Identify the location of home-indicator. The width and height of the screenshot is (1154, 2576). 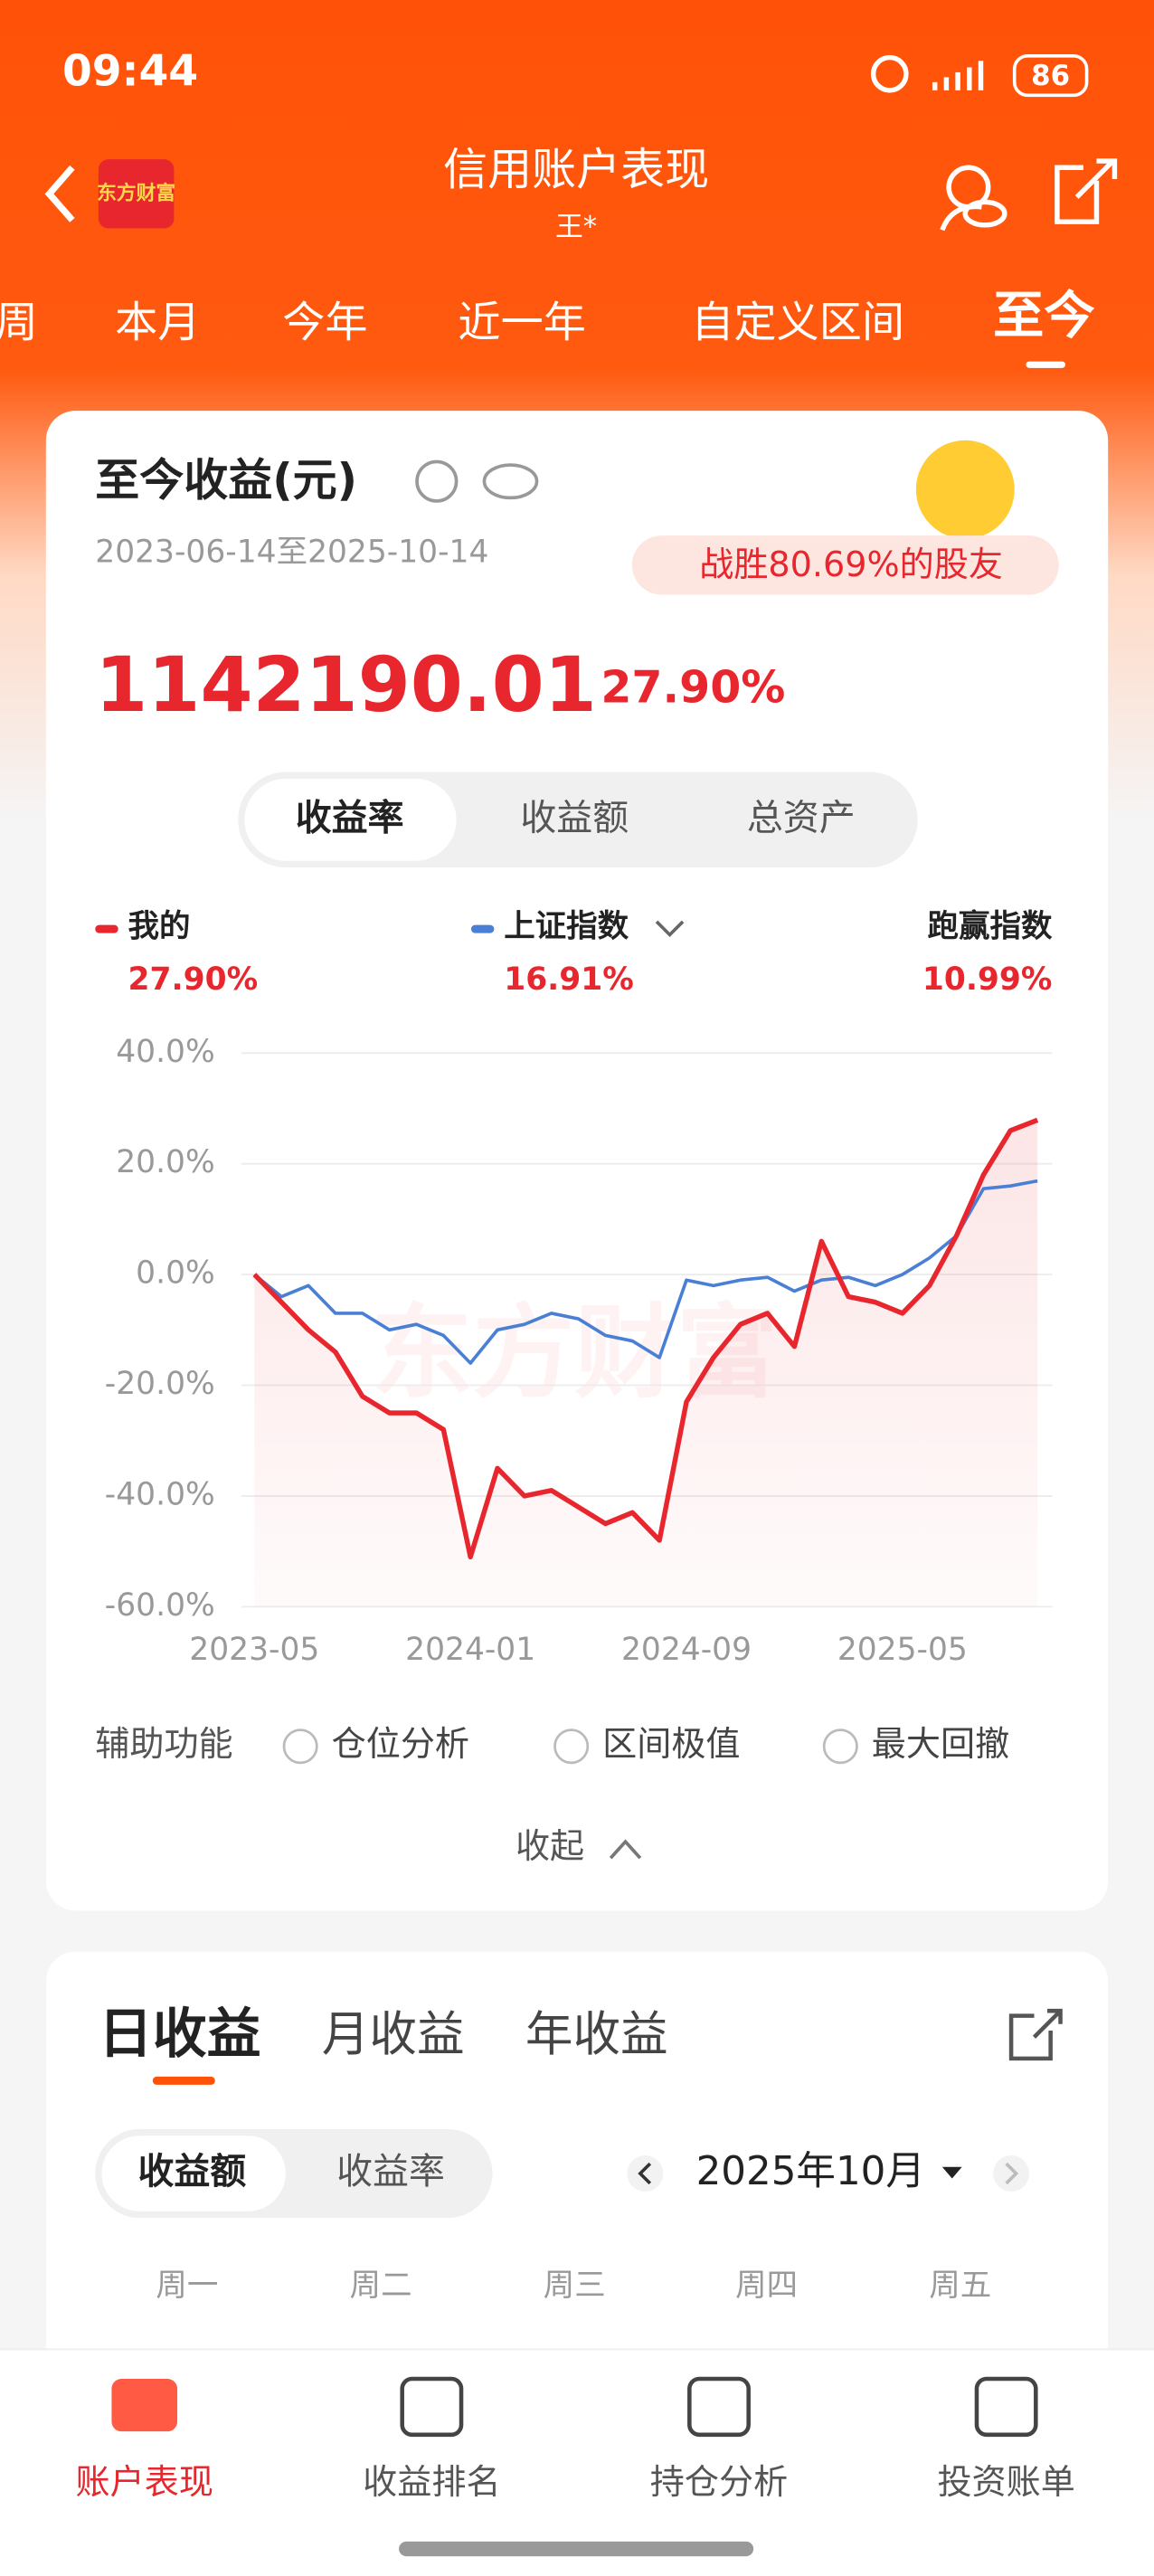
(576, 2549).